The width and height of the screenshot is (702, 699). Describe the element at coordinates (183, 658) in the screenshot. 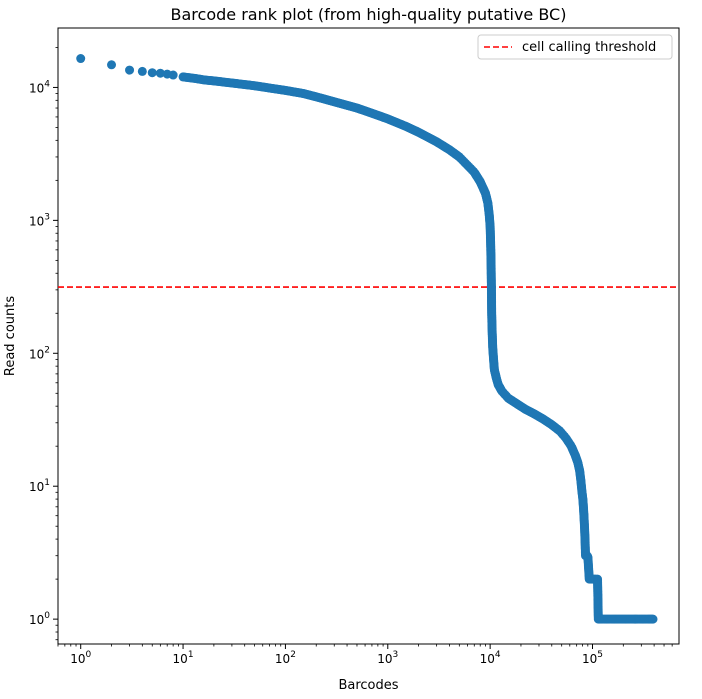

I see `x-tick-label: 10¹` at that location.